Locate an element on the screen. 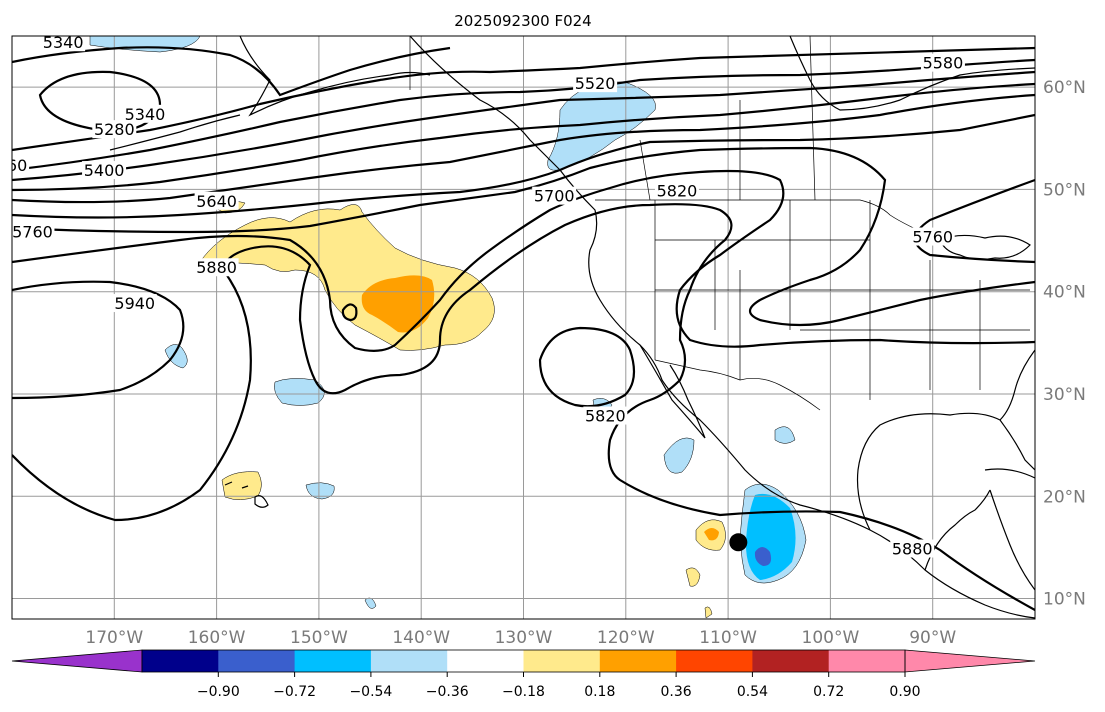 The width and height of the screenshot is (1105, 712). colorbar-tick-label: −0.36 is located at coordinates (447, 692).